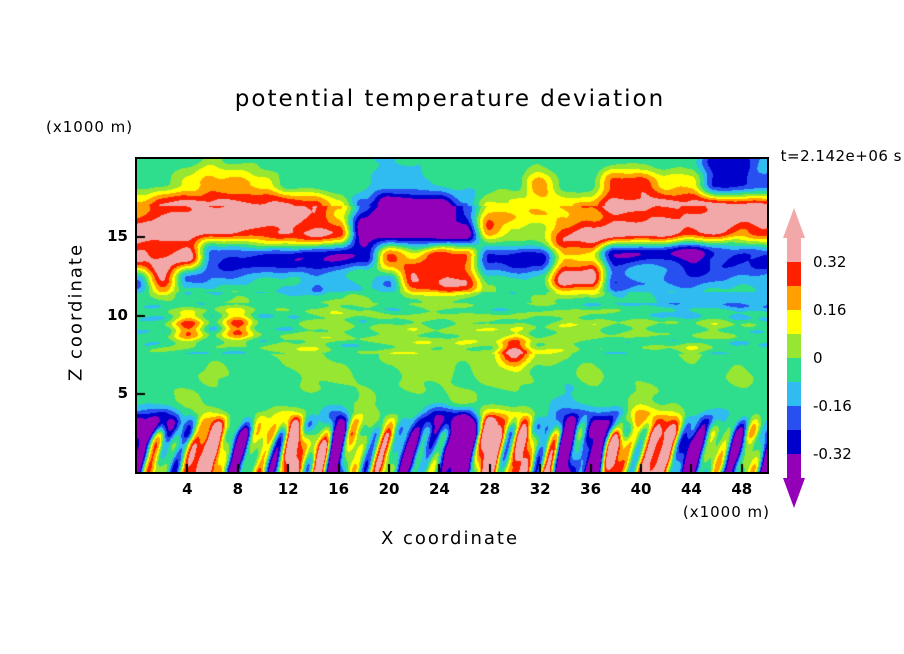 Image resolution: width=904 pixels, height=654 pixels. I want to click on x-tick-label: 48, so click(742, 489).